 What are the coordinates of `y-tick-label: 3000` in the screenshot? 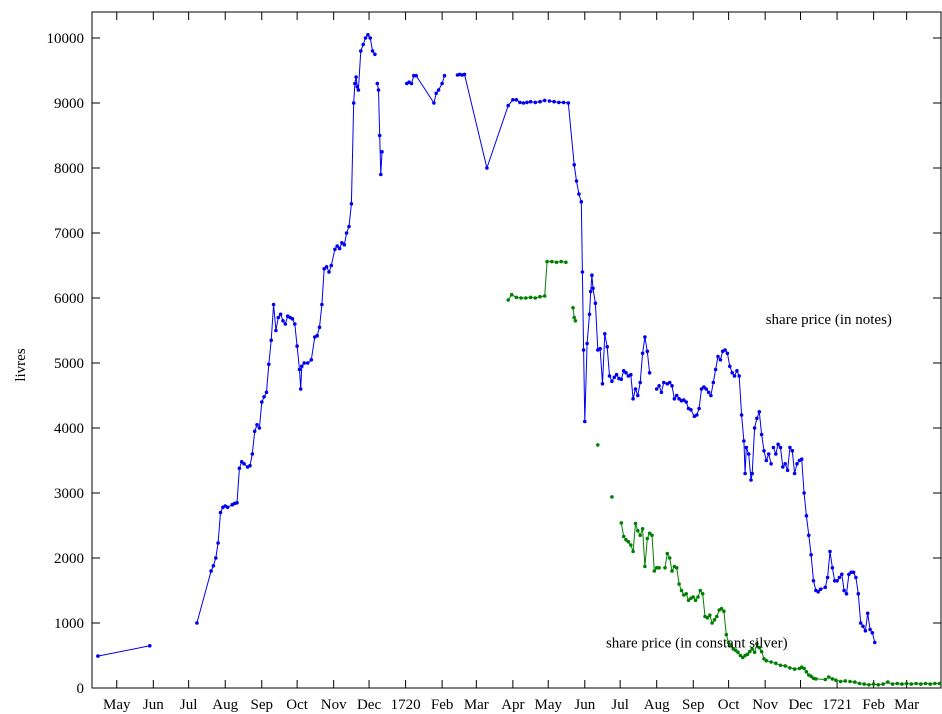 It's located at (69, 494).